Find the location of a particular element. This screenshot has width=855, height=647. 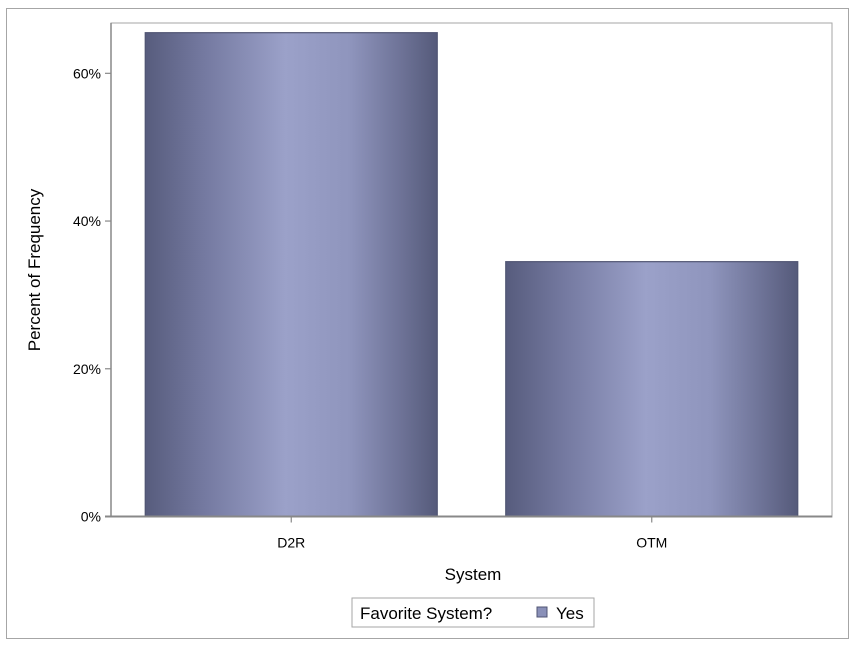

y-tick-label: 40% is located at coordinates (87, 221).